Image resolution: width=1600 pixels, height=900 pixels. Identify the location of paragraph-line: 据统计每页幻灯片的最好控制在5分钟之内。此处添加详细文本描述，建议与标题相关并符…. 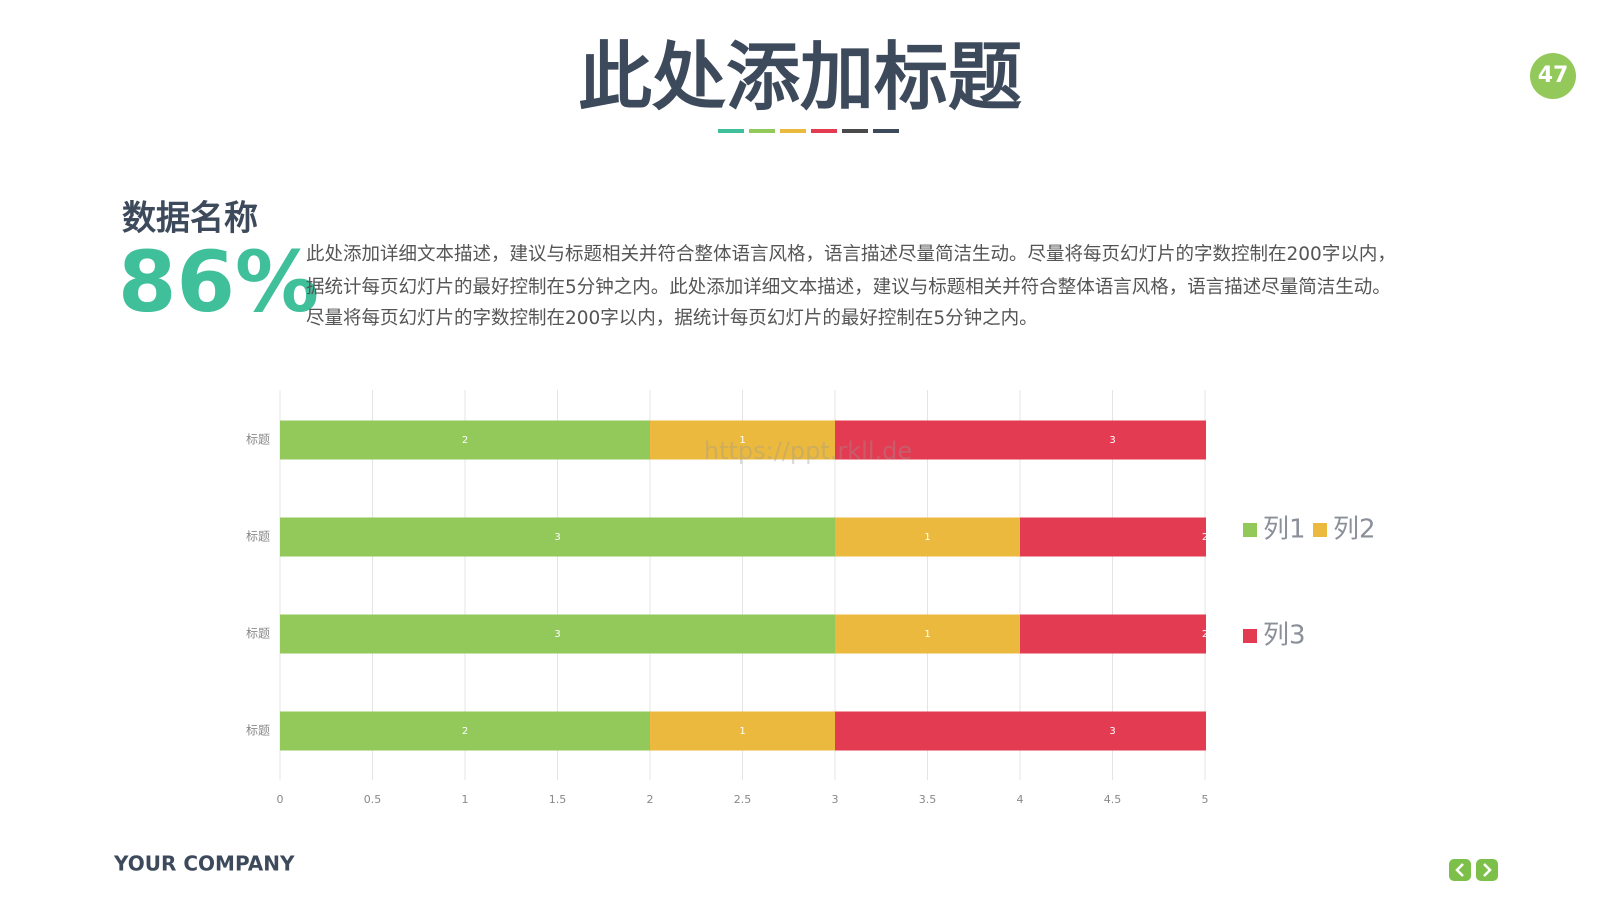
(848, 287).